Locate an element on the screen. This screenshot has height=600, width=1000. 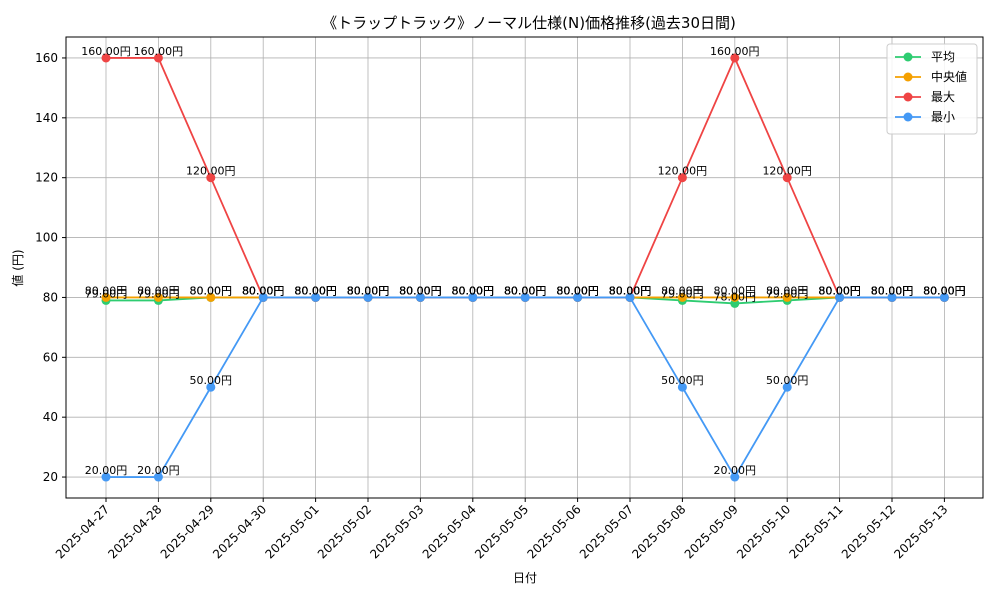
data-label: 78.00円 is located at coordinates (735, 296).